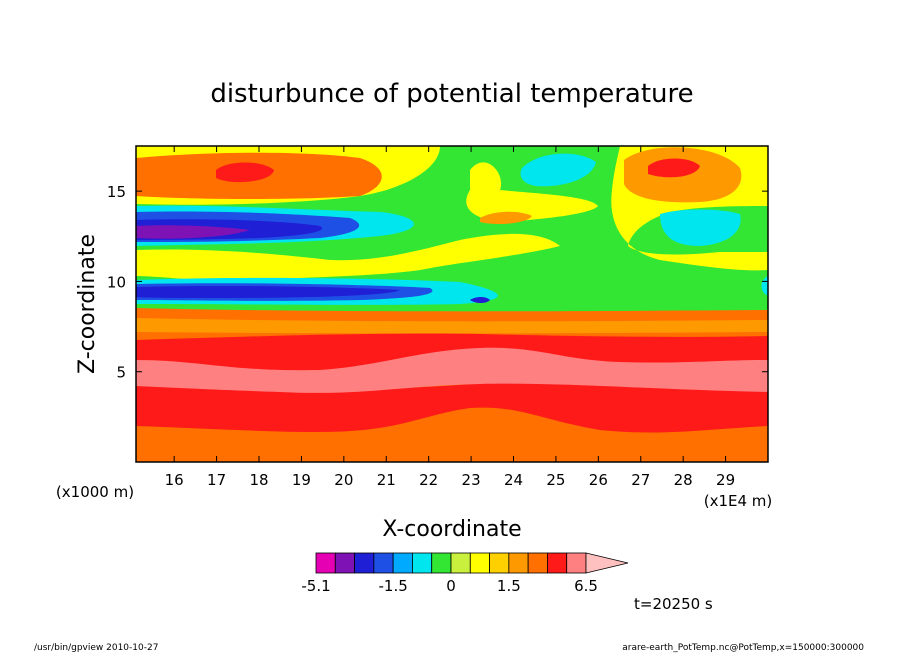 The width and height of the screenshot is (904, 654). I want to click on blob-orange-mid, so click(506, 217).